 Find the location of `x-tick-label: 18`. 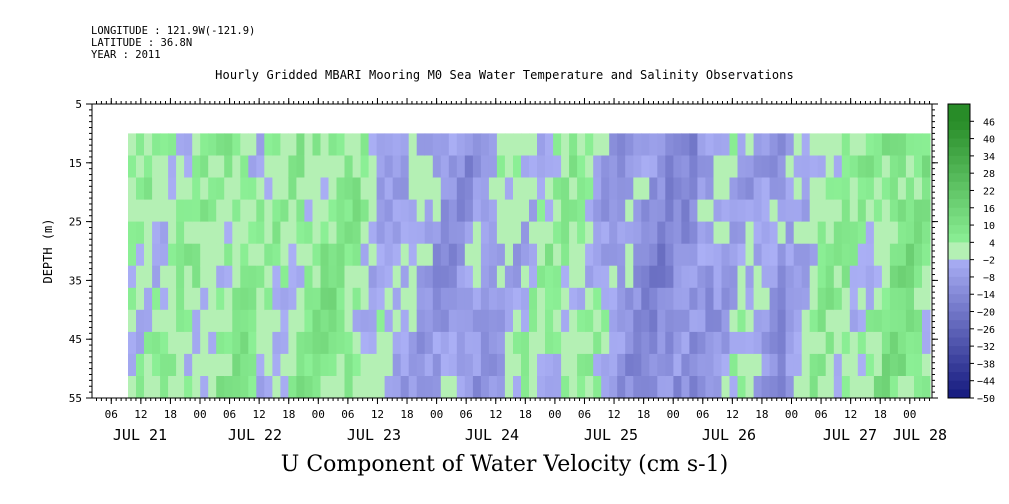

x-tick-label: 18 is located at coordinates (525, 414).